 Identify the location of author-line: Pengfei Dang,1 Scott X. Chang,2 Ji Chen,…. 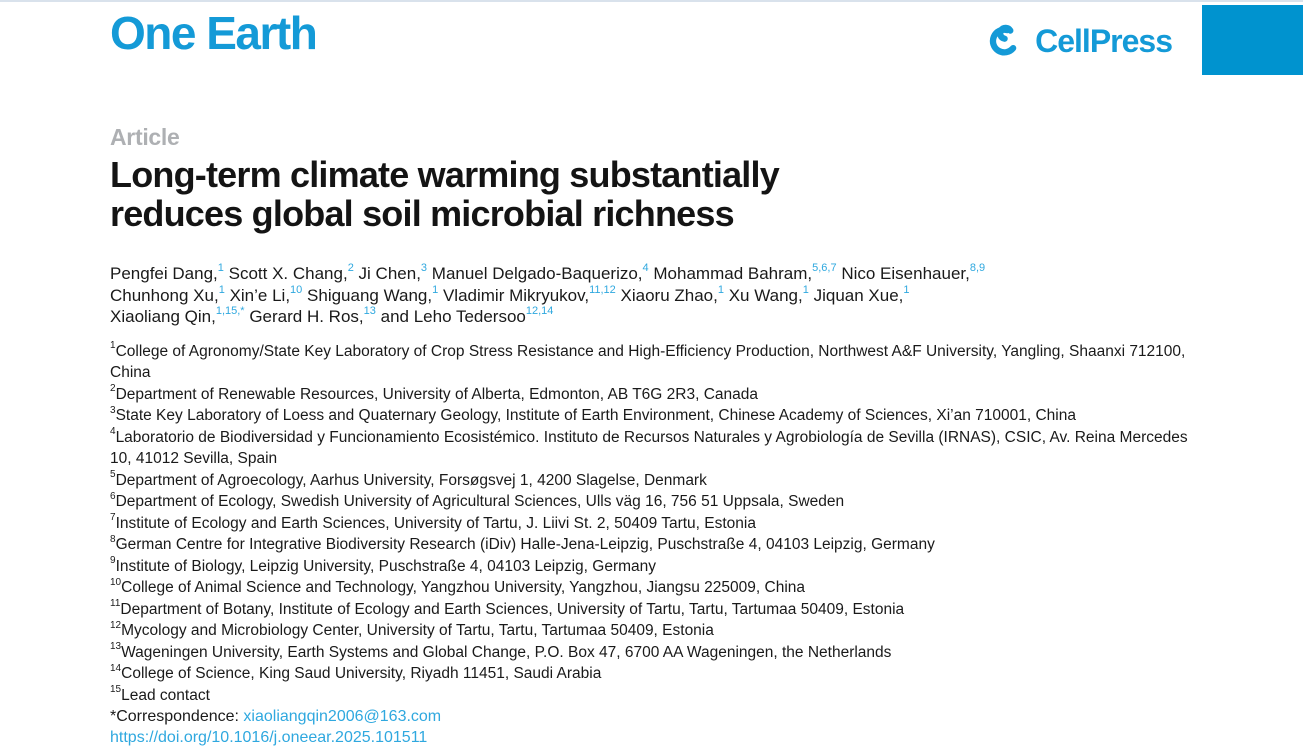
(655, 274).